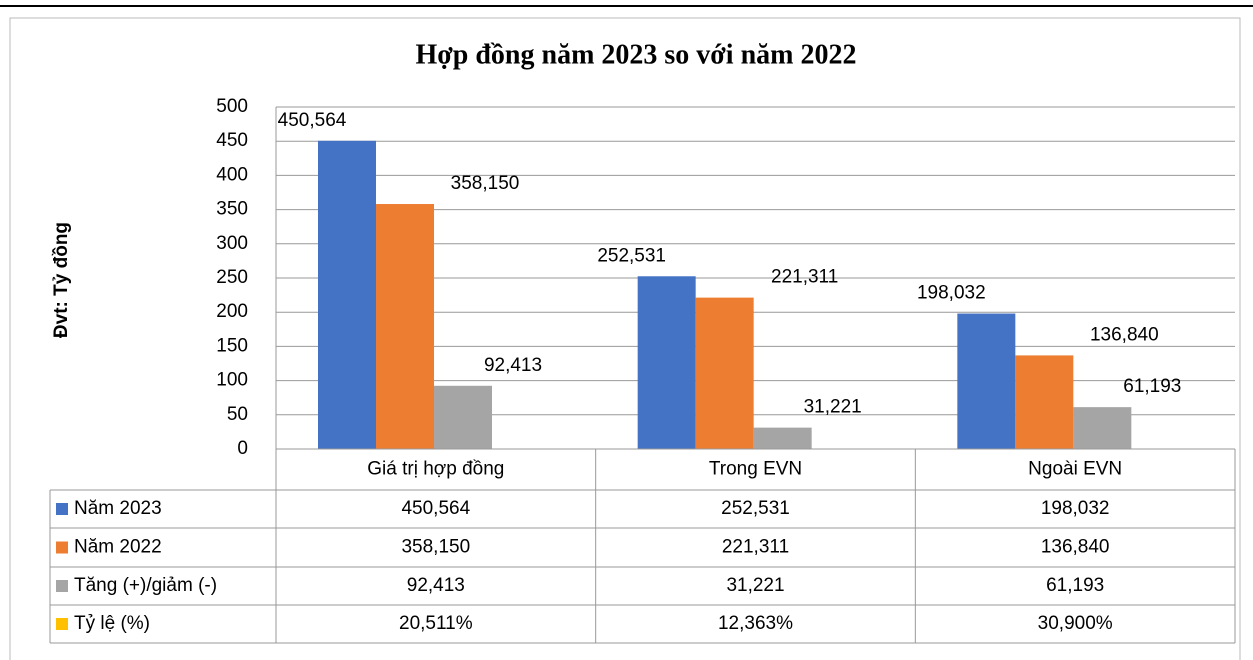 This screenshot has width=1253, height=660. Describe the element at coordinates (118, 508) in the screenshot. I see `legend-label: Năm 2023` at that location.